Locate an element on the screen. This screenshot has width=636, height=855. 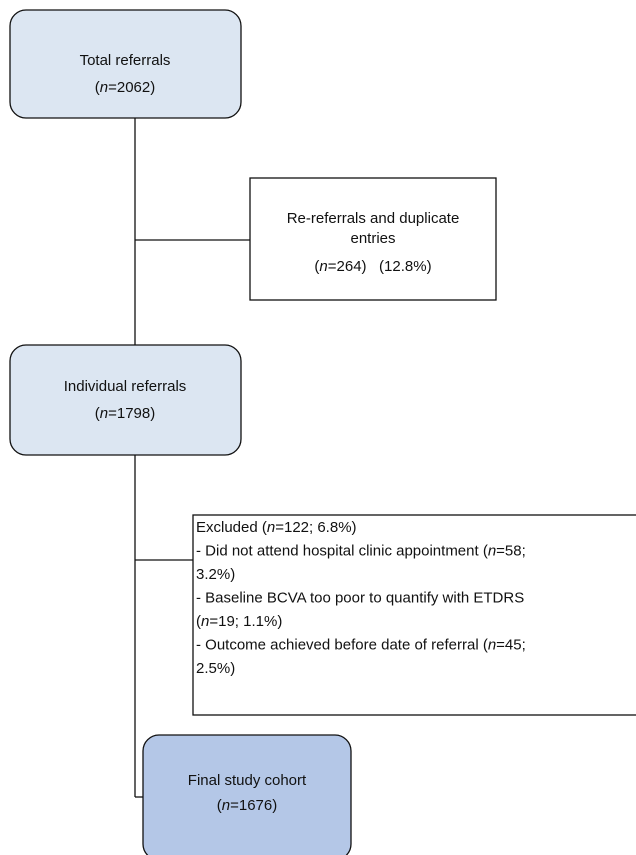
text-segment: 3.2%) is located at coordinates (215, 574).